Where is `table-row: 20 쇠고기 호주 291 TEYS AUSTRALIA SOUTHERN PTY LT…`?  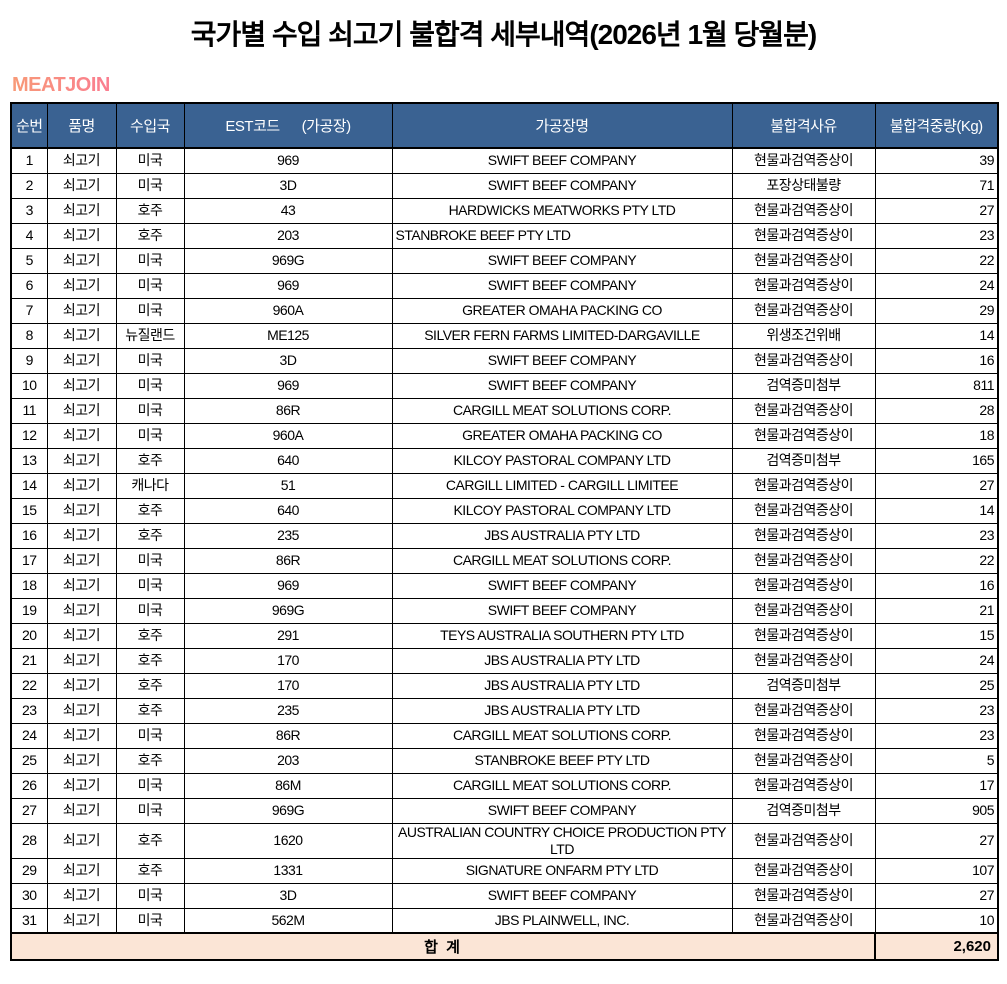
table-row: 20 쇠고기 호주 291 TEYS AUSTRALIA SOUTHERN PTY LT… is located at coordinates (504, 635).